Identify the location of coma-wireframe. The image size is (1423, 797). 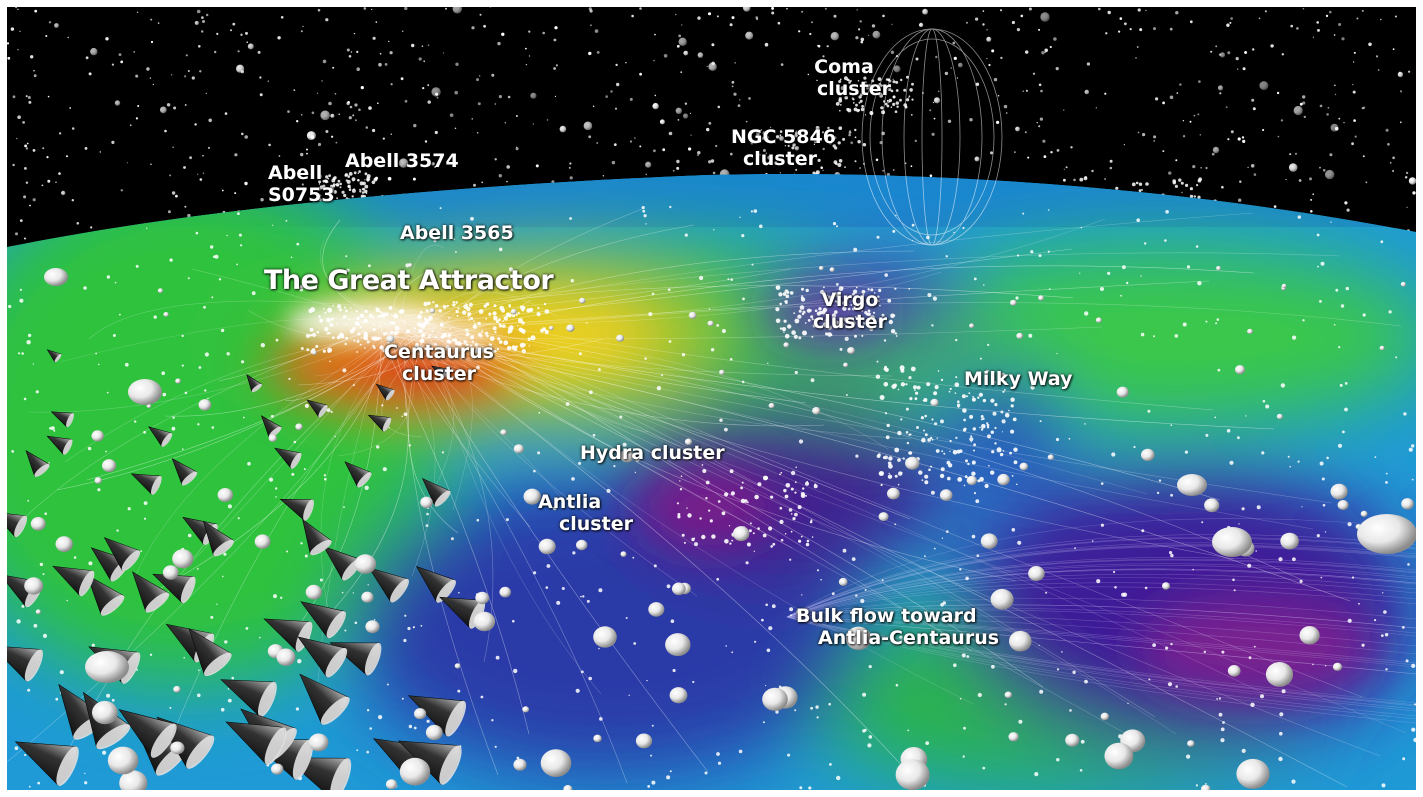
(932, 137).